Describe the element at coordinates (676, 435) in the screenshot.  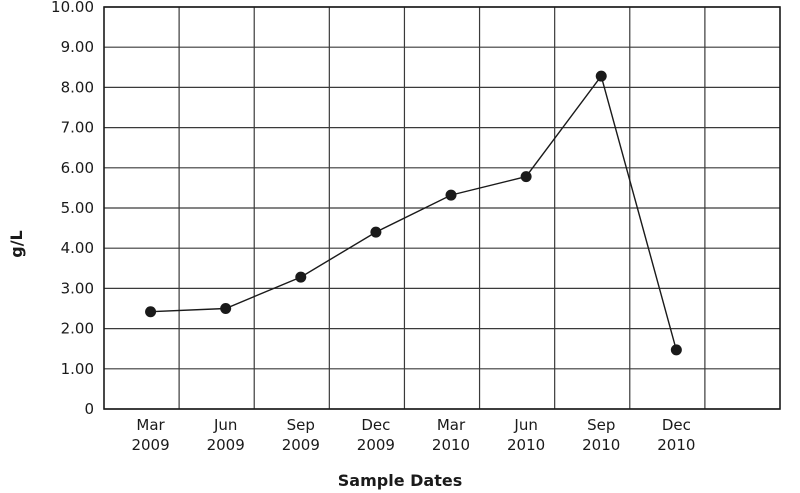
I see `x-tick-label: Dec 2010` at that location.